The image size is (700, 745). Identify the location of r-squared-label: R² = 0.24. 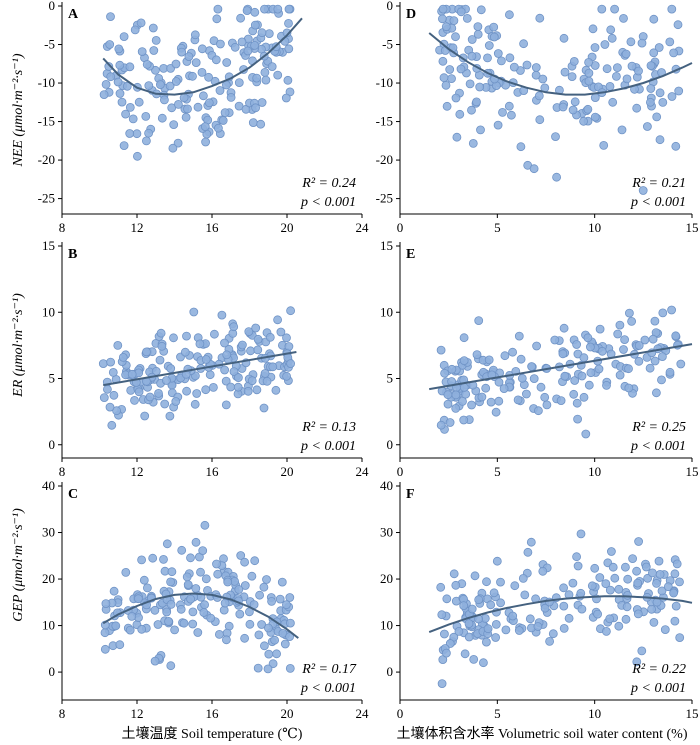
(328, 183).